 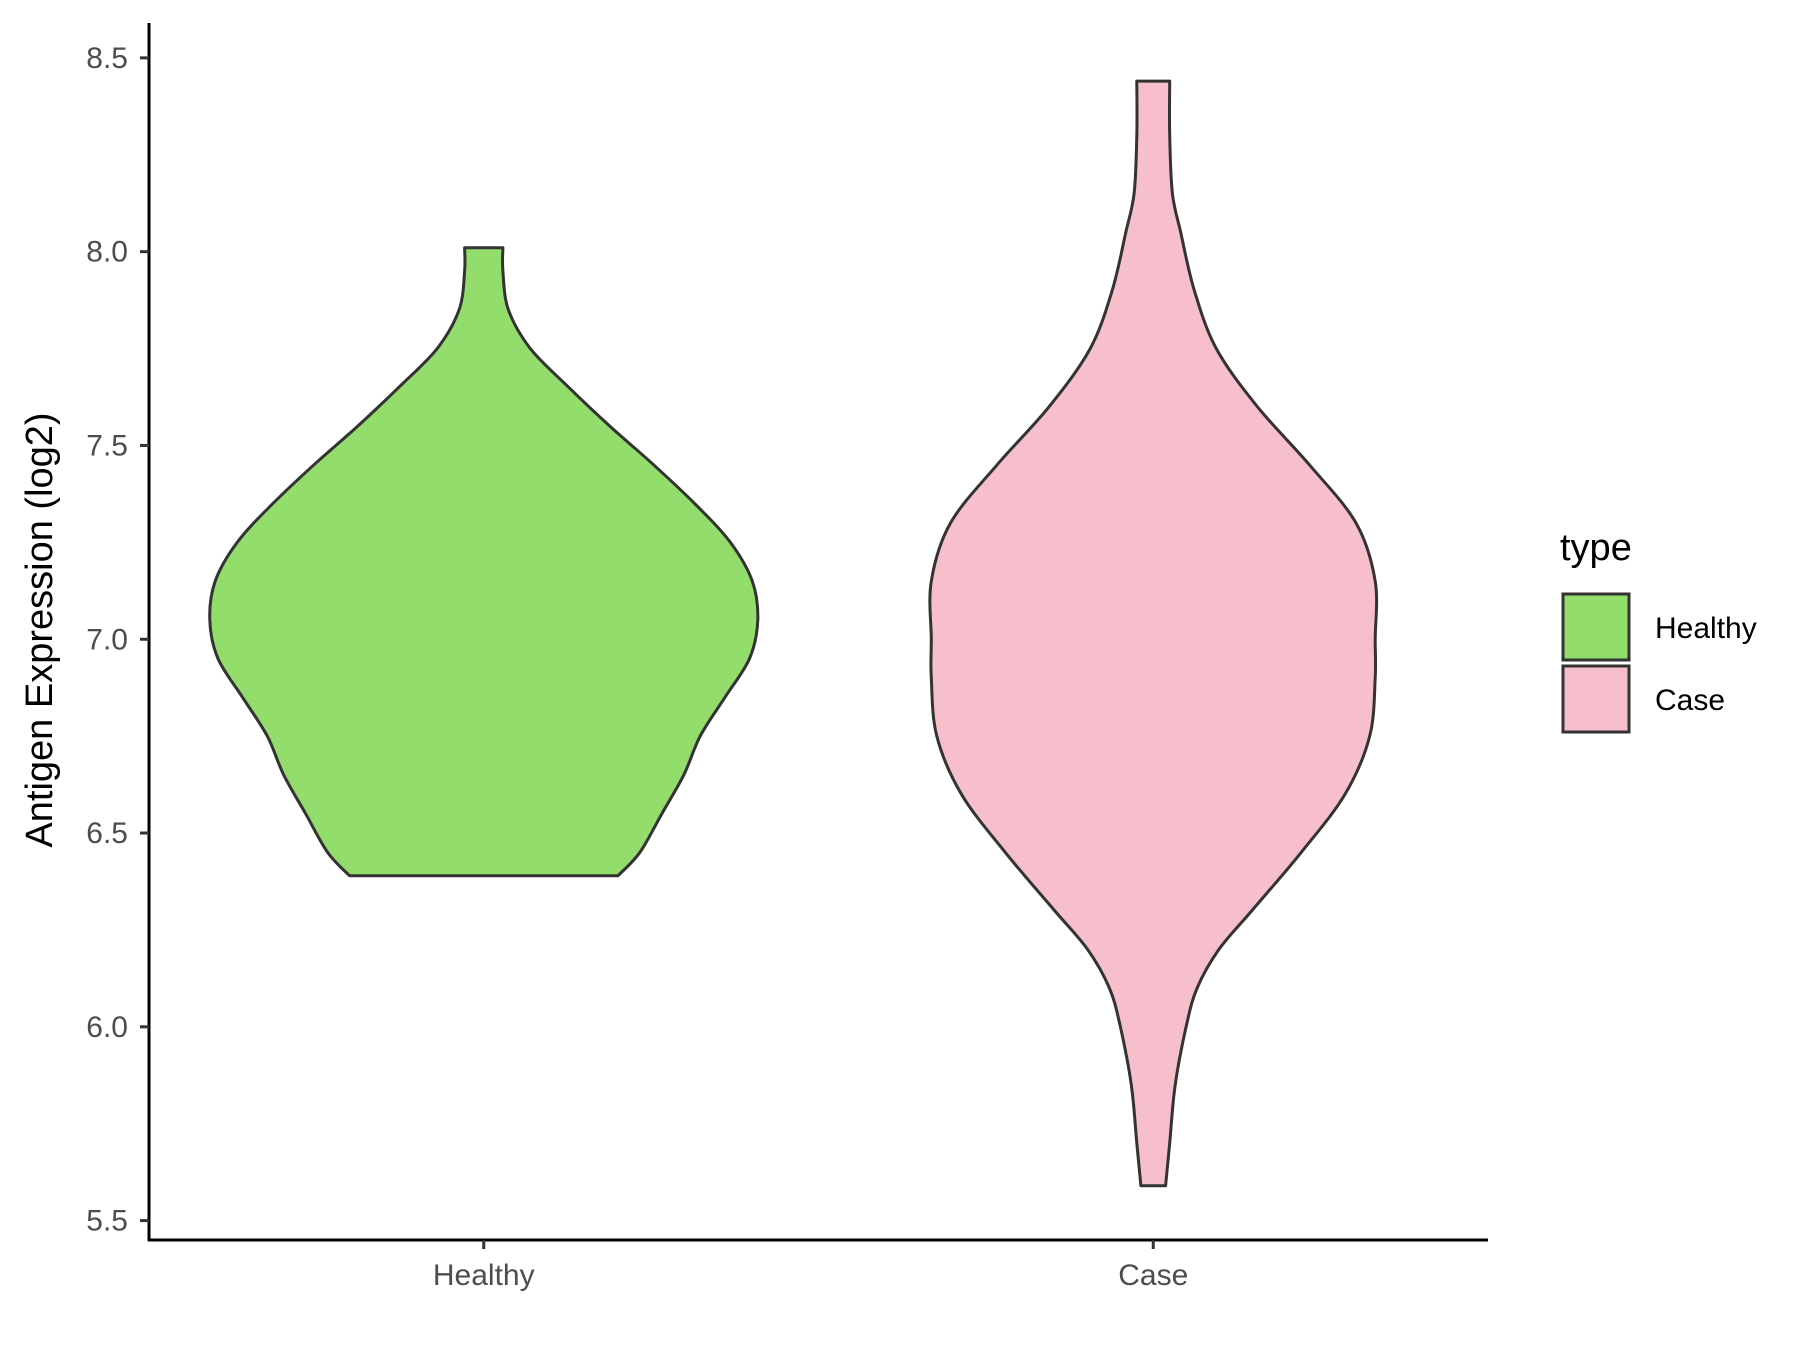 What do you see at coordinates (484, 1275) in the screenshot?
I see `x-tick-label: Healthy` at bounding box center [484, 1275].